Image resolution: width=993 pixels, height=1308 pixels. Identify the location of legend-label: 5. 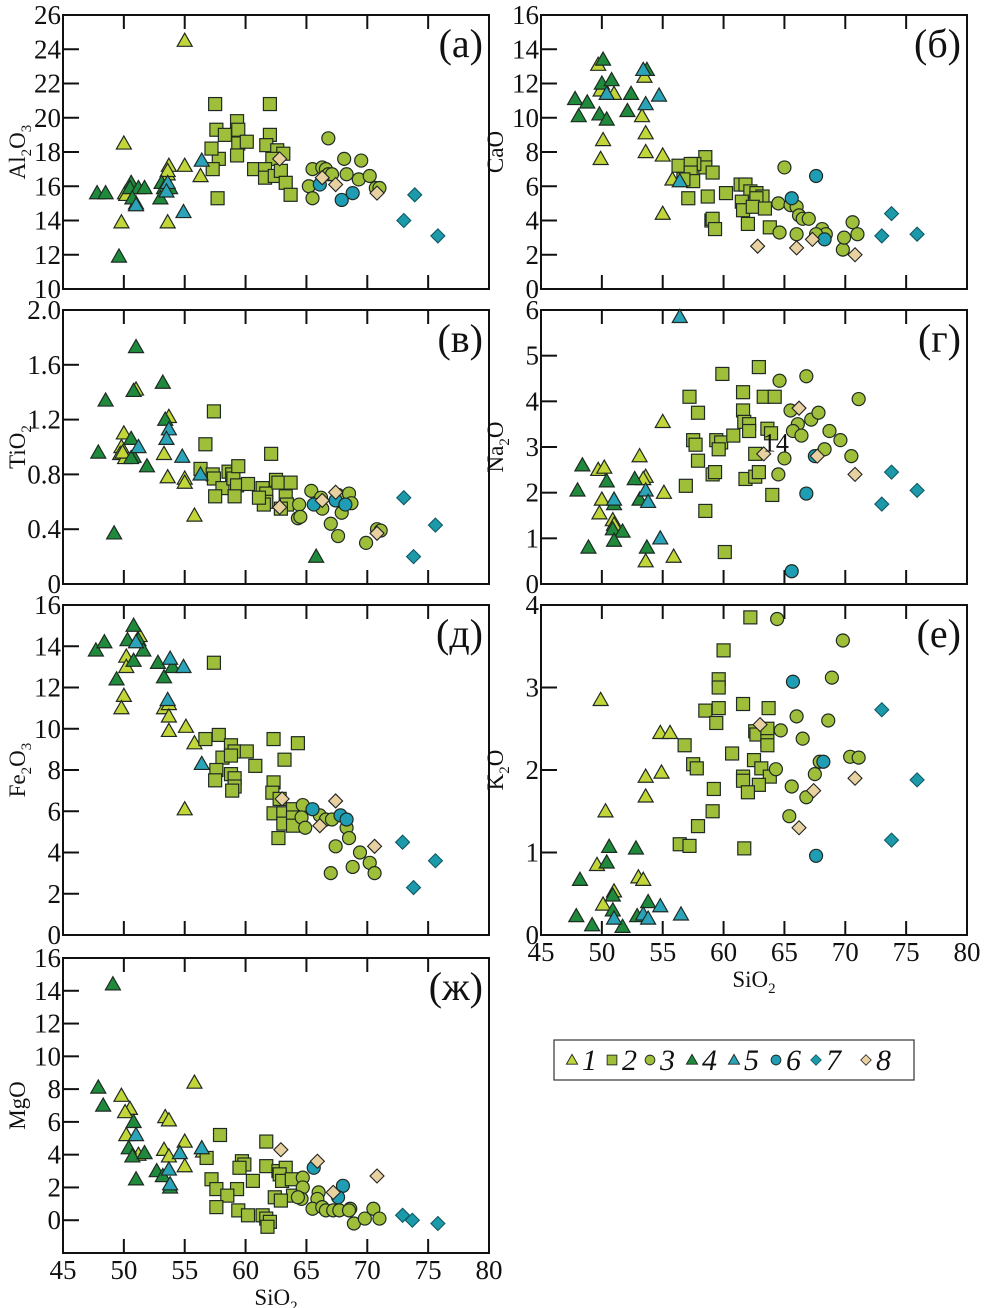
(751, 1060).